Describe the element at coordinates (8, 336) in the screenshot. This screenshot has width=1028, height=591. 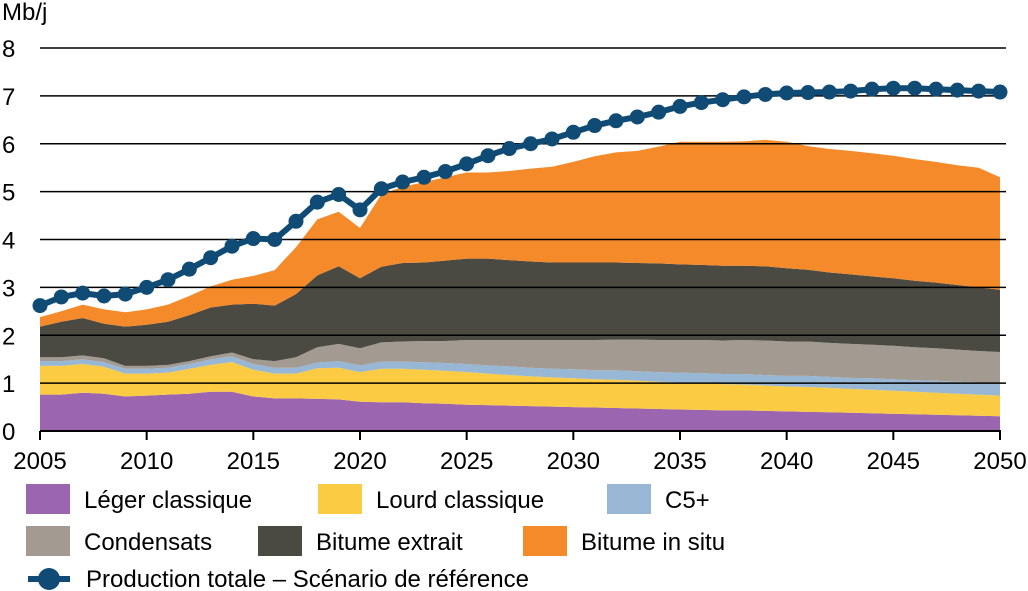
I see `y-tick-label-2: 2` at that location.